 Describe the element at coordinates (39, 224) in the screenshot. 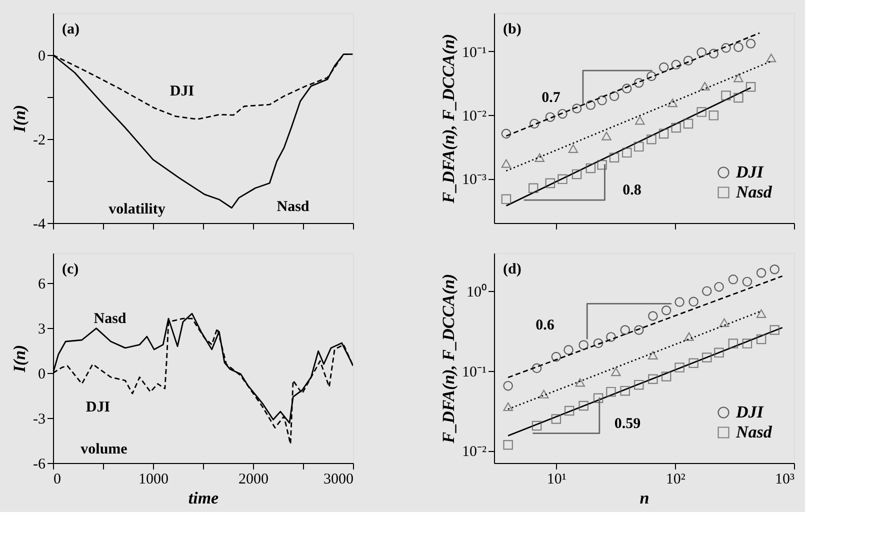

I see `y-tick-label: -4` at that location.